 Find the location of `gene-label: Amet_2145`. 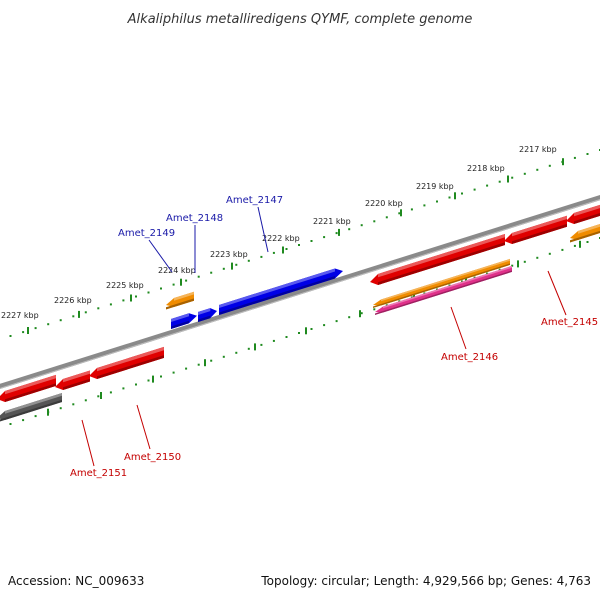

gene-label: Amet_2145 is located at coordinates (569, 322).